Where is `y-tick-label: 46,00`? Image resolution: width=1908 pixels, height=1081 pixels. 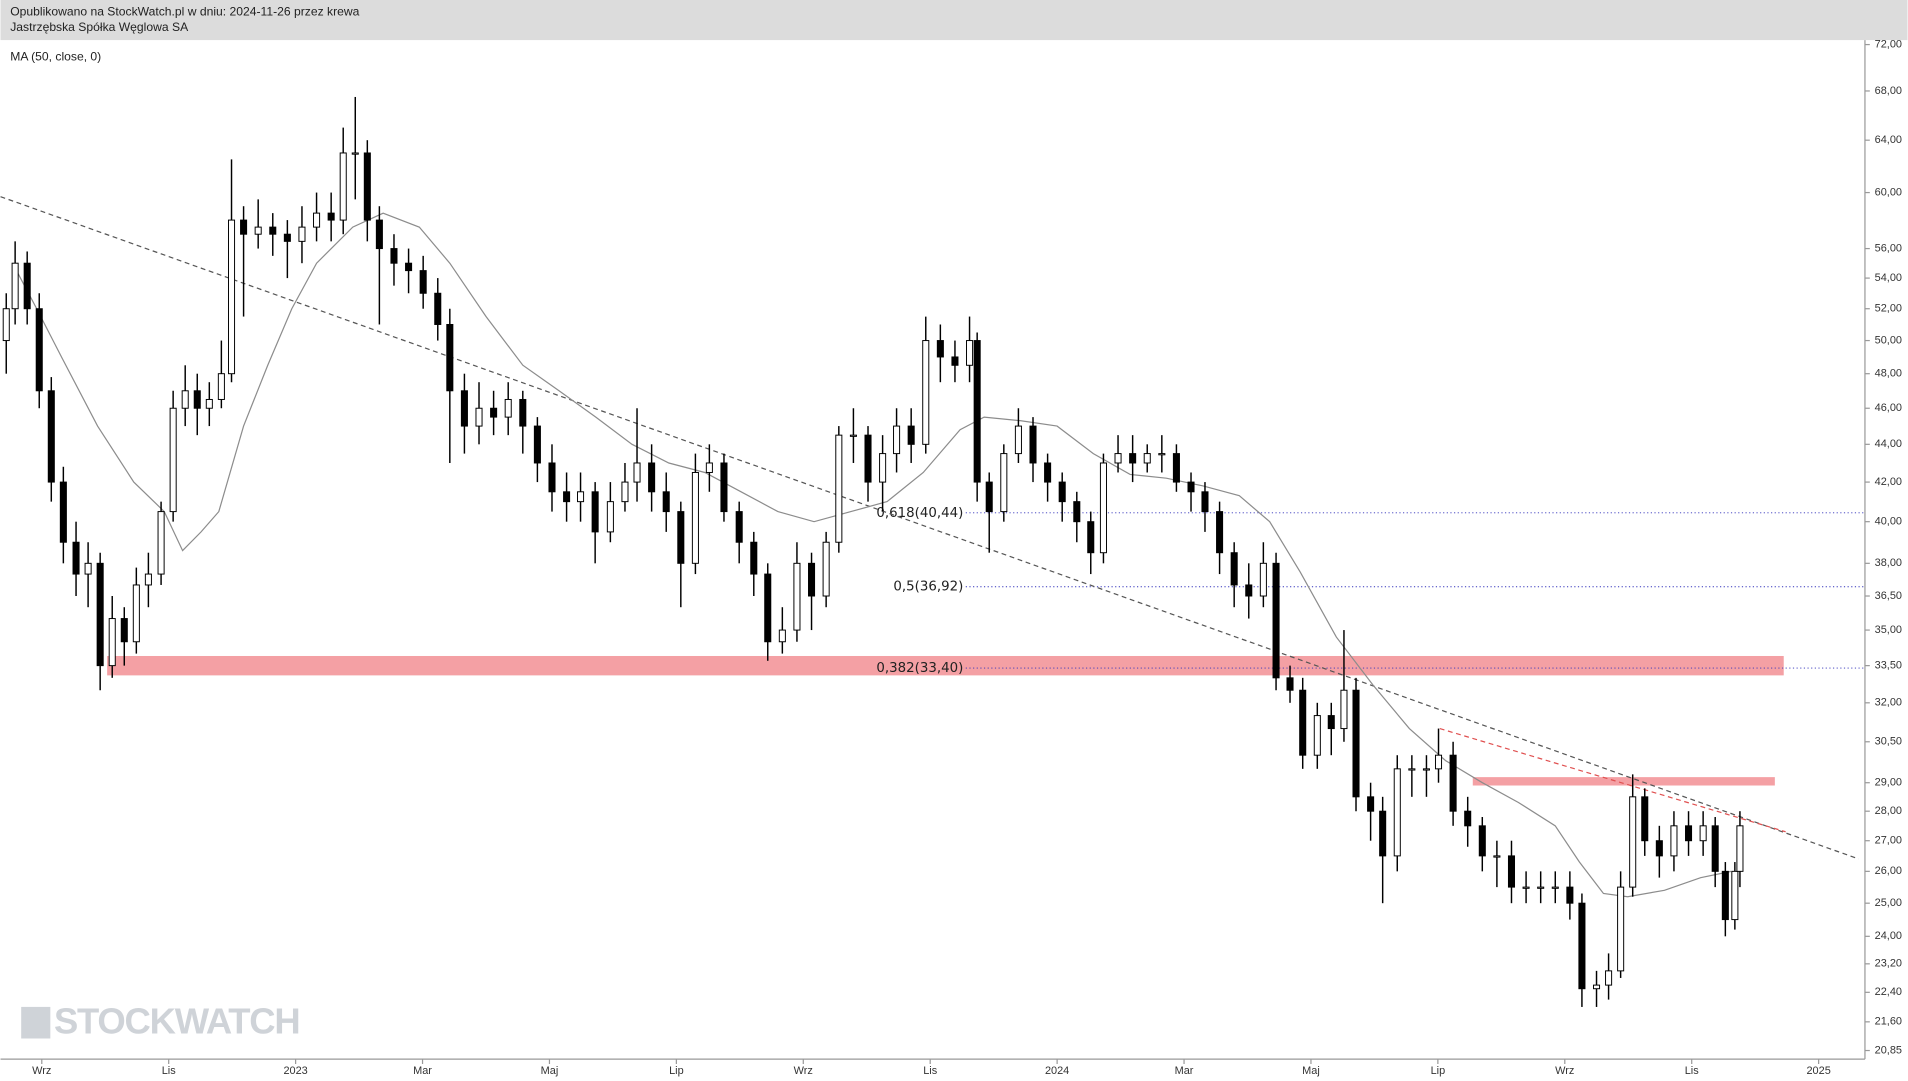
y-tick-label: 46,00 is located at coordinates (1888, 408).